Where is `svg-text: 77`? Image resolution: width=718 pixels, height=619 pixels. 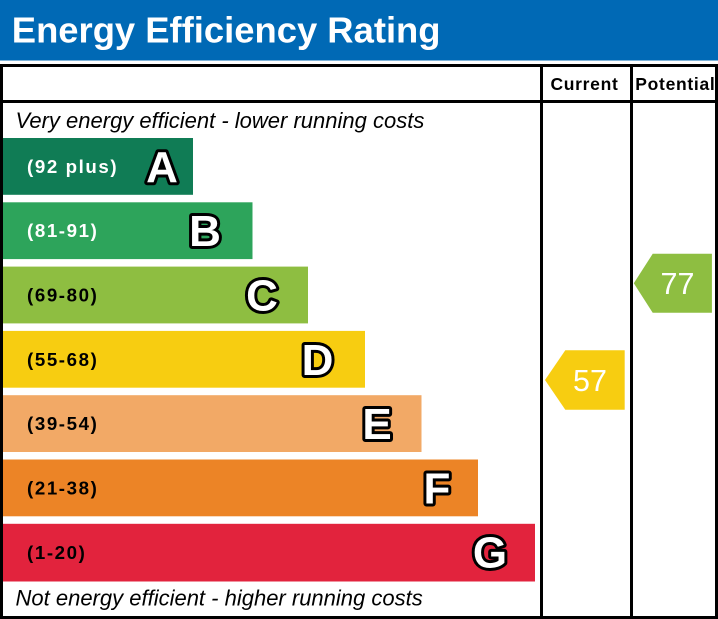 svg-text: 77 is located at coordinates (678, 284).